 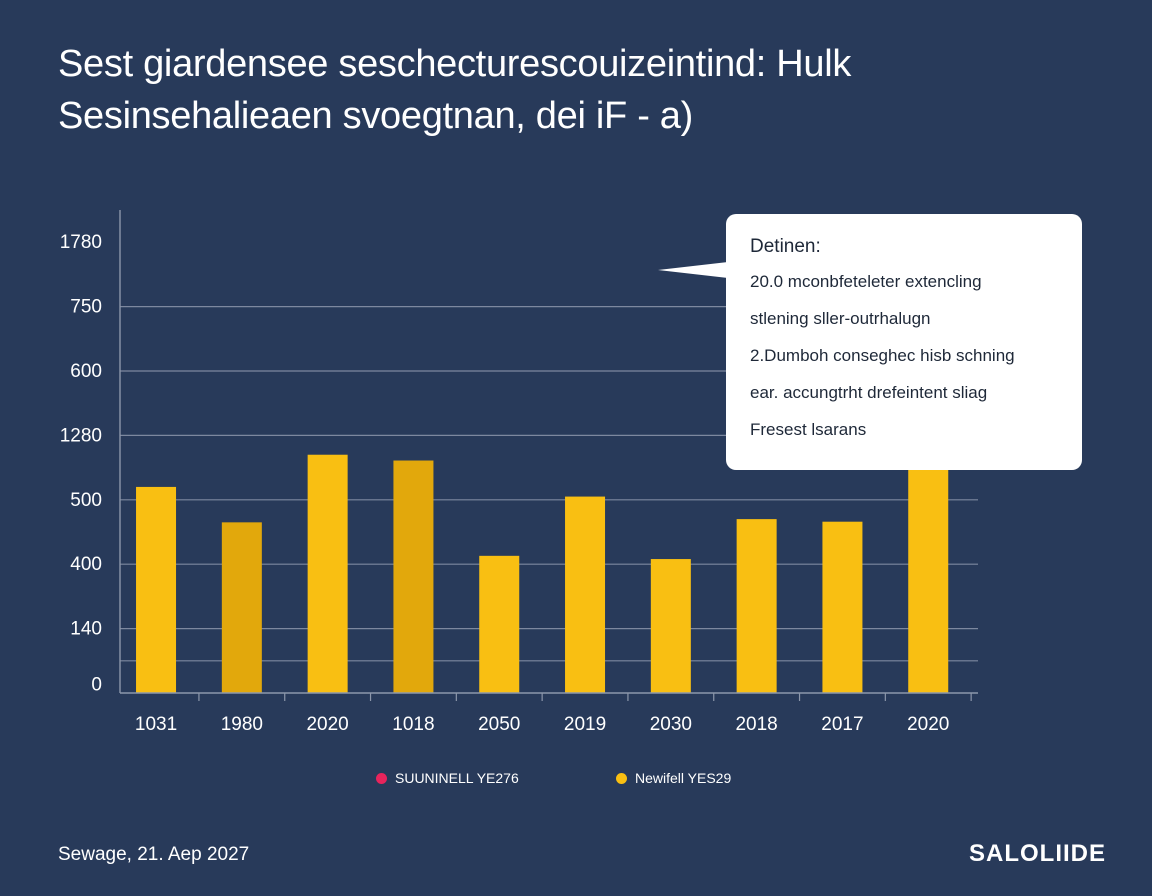 I want to click on x-tick-label-5: 2050, so click(x=499, y=724).